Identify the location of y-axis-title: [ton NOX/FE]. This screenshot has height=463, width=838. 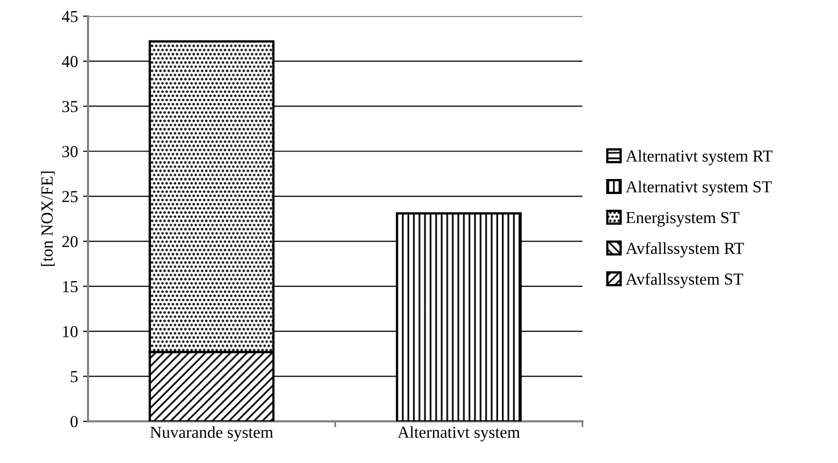
(47, 219).